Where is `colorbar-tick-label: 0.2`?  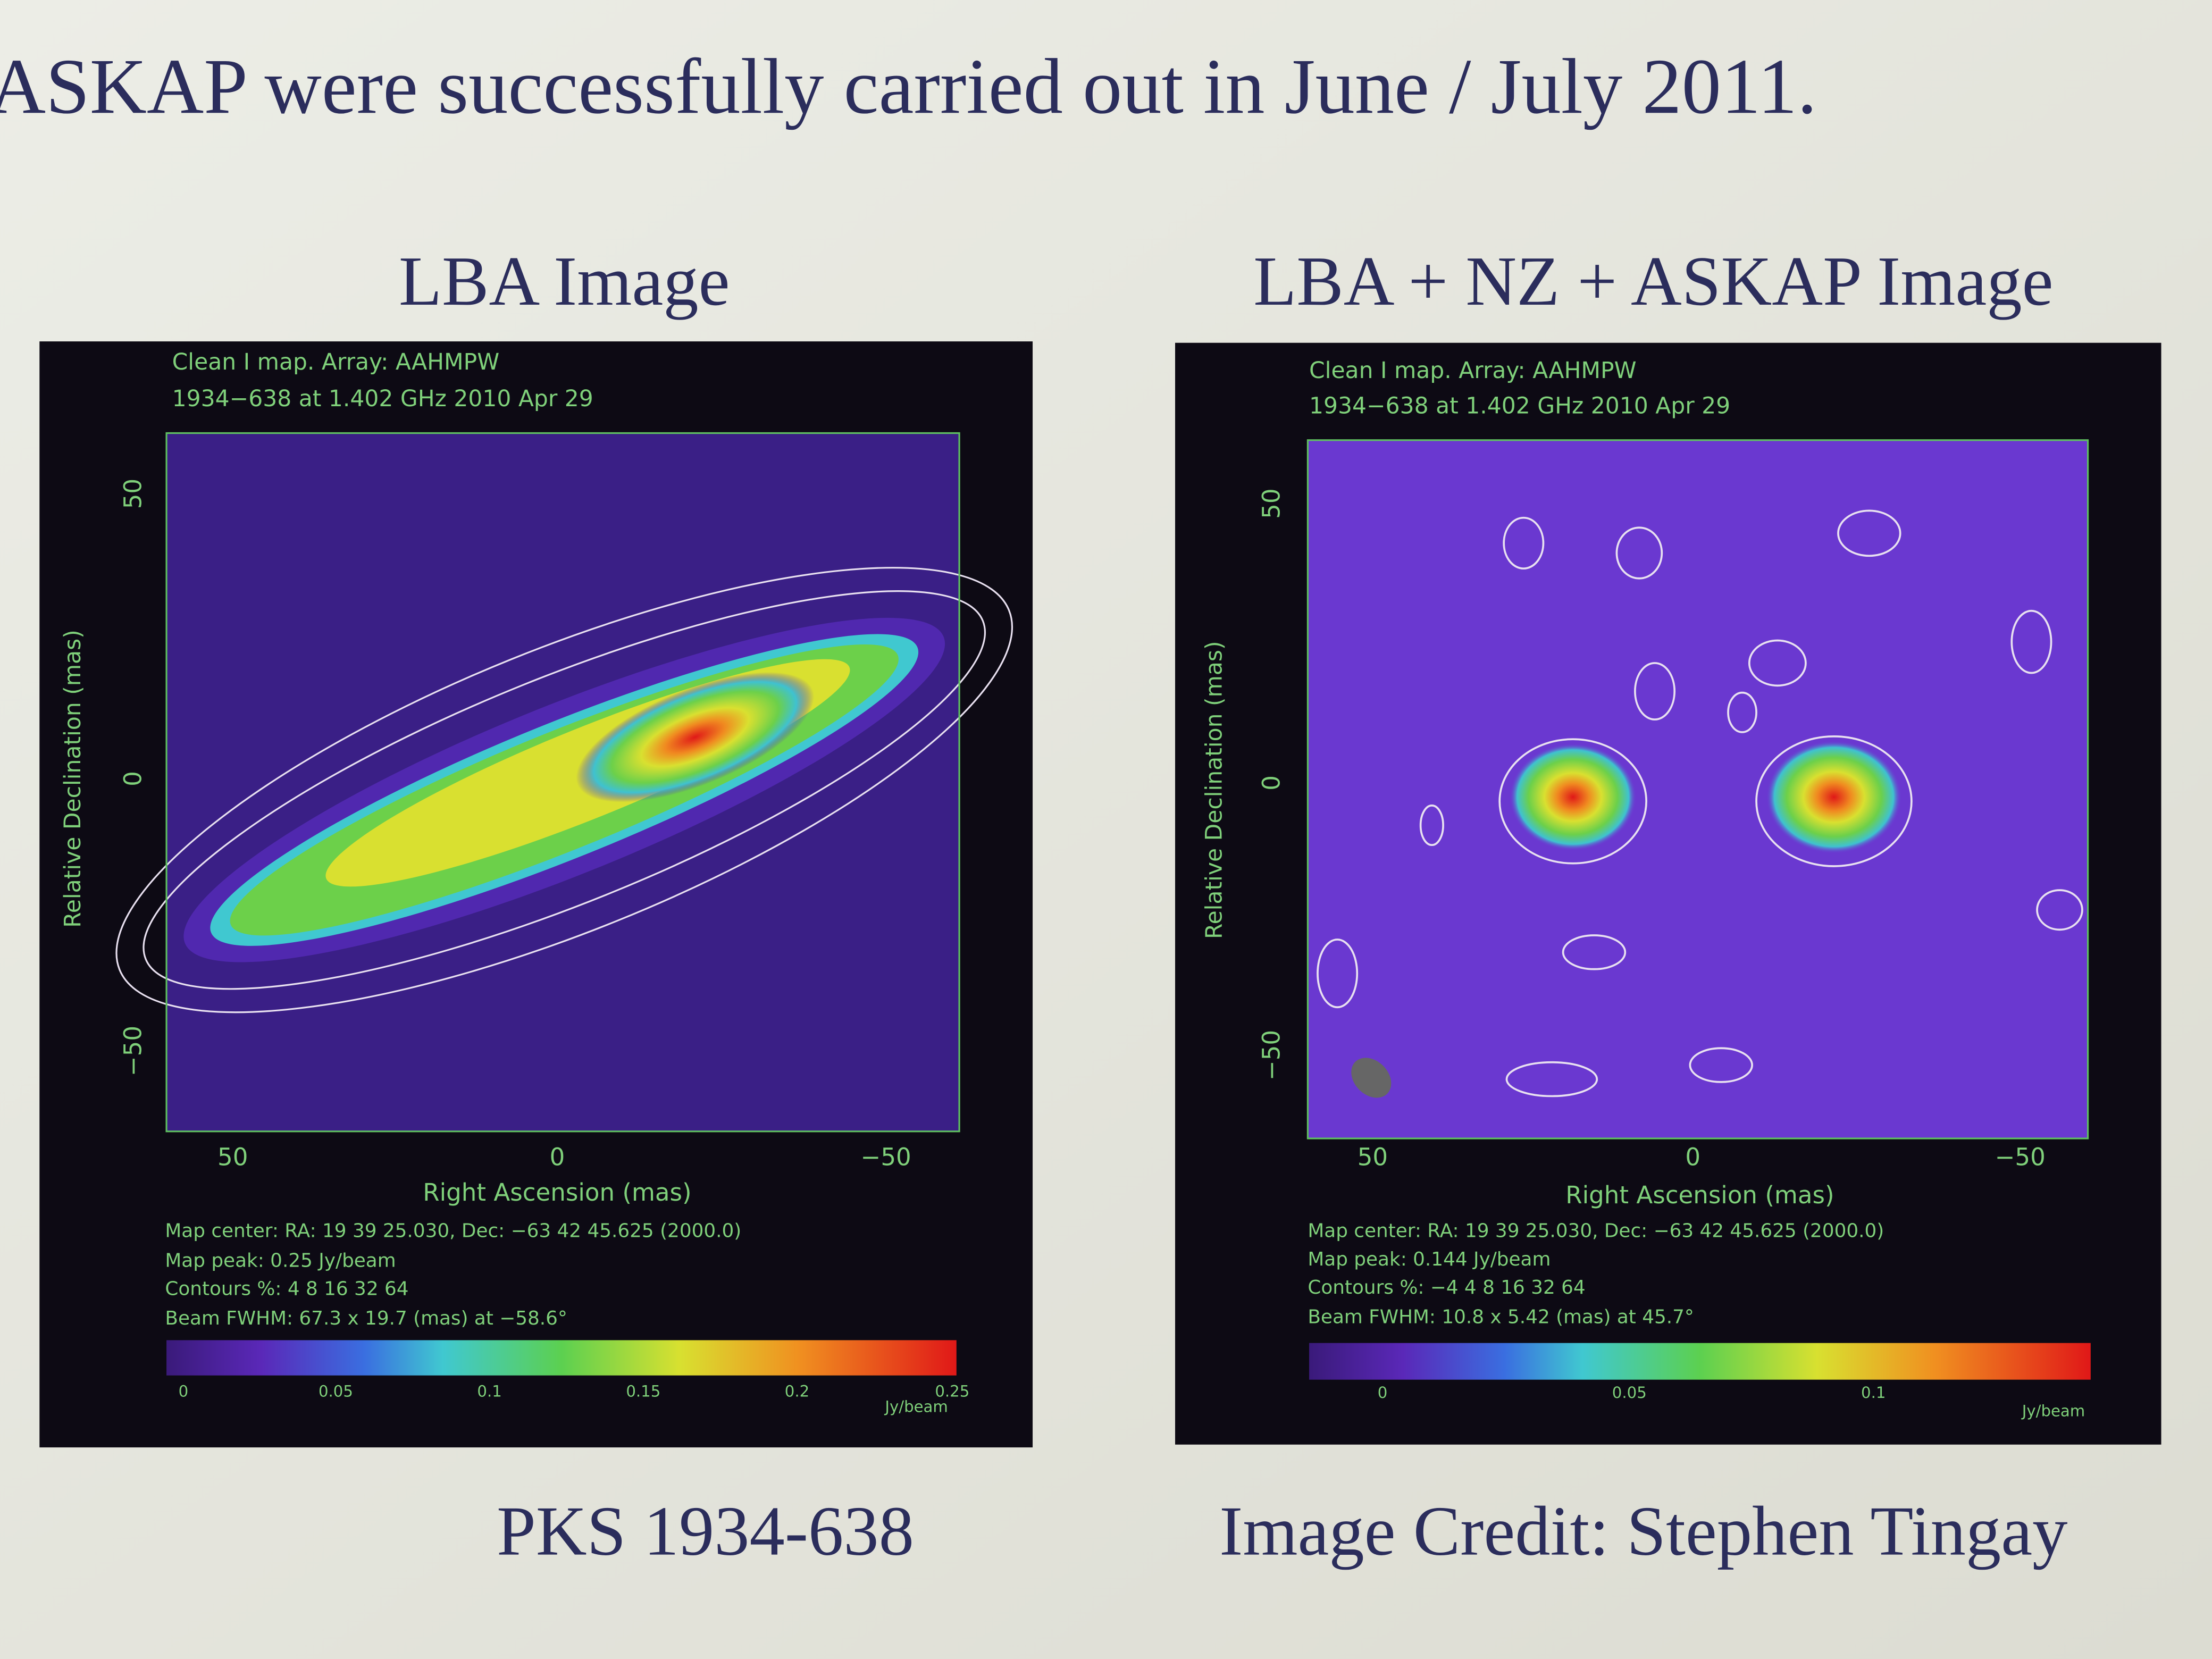
colorbar-tick-label: 0.2 is located at coordinates (797, 1391).